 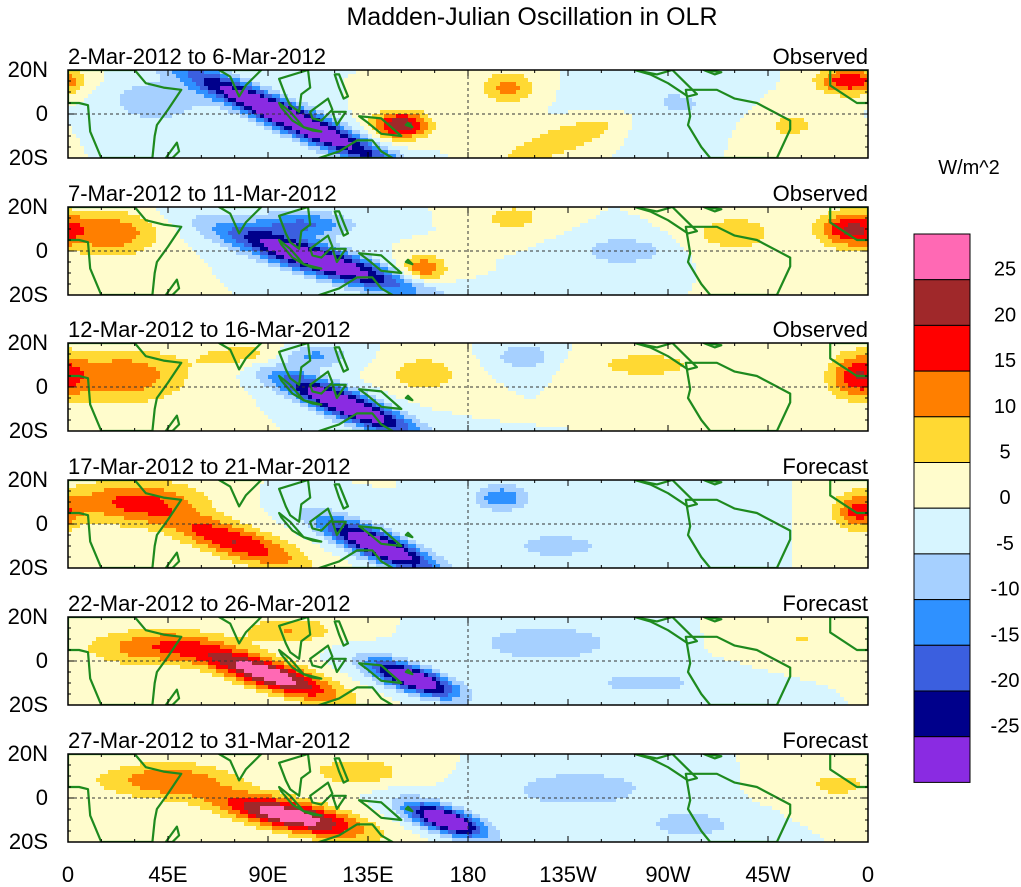 What do you see at coordinates (468, 874) in the screenshot?
I see `x-tick-label: 180` at bounding box center [468, 874].